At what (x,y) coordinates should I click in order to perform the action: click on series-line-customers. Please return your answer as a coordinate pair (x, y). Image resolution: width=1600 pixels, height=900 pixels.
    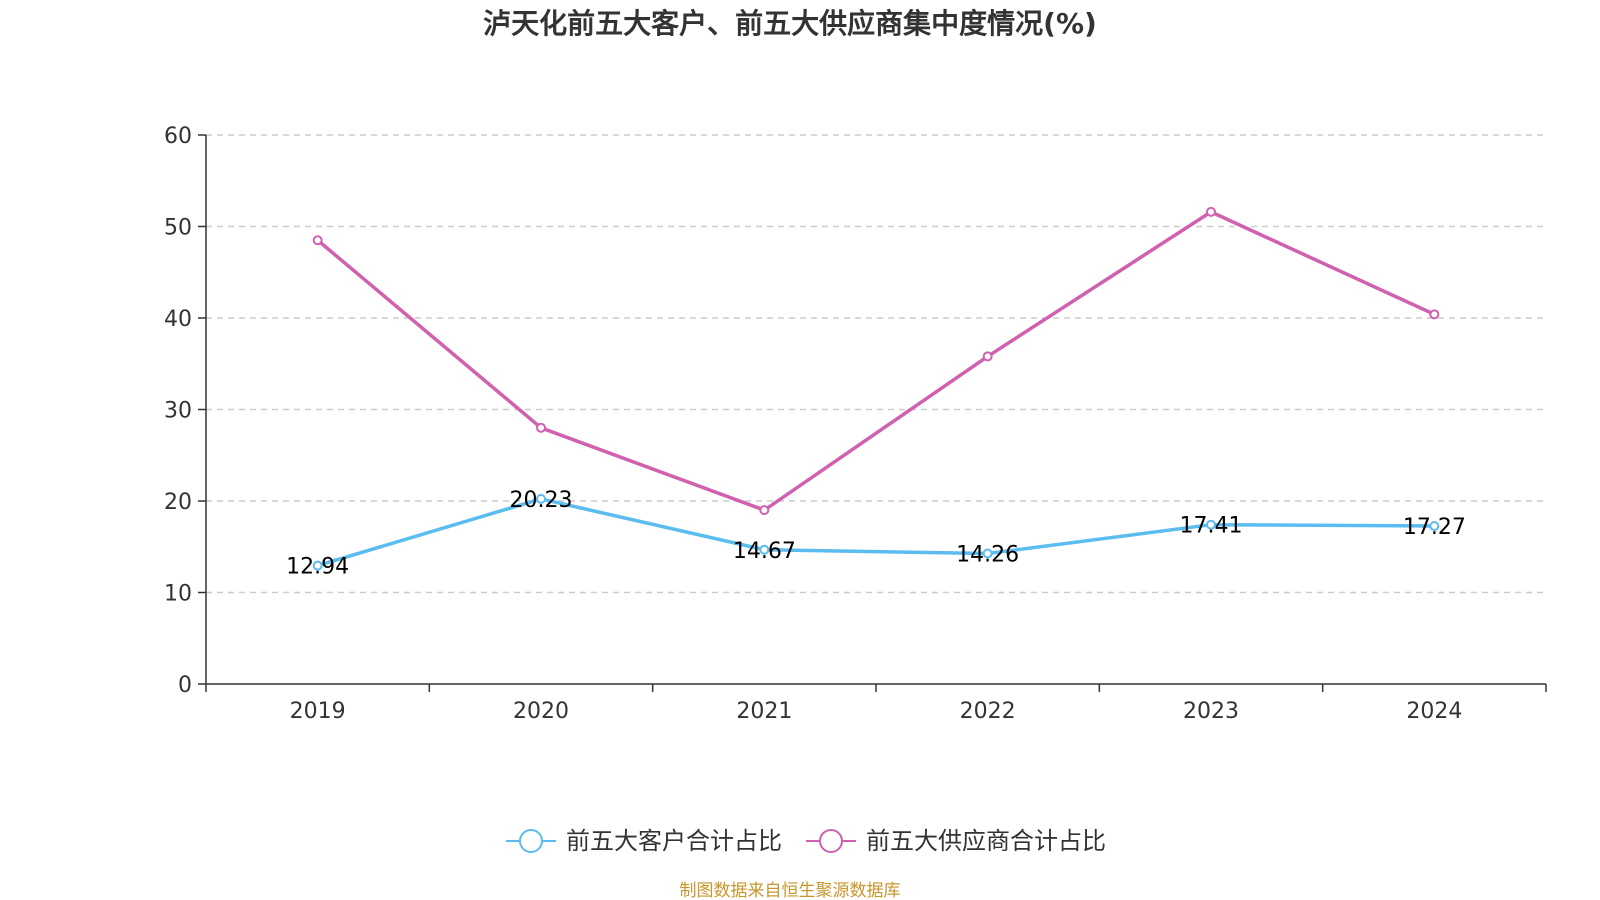
    Looking at the image, I should click on (876, 532).